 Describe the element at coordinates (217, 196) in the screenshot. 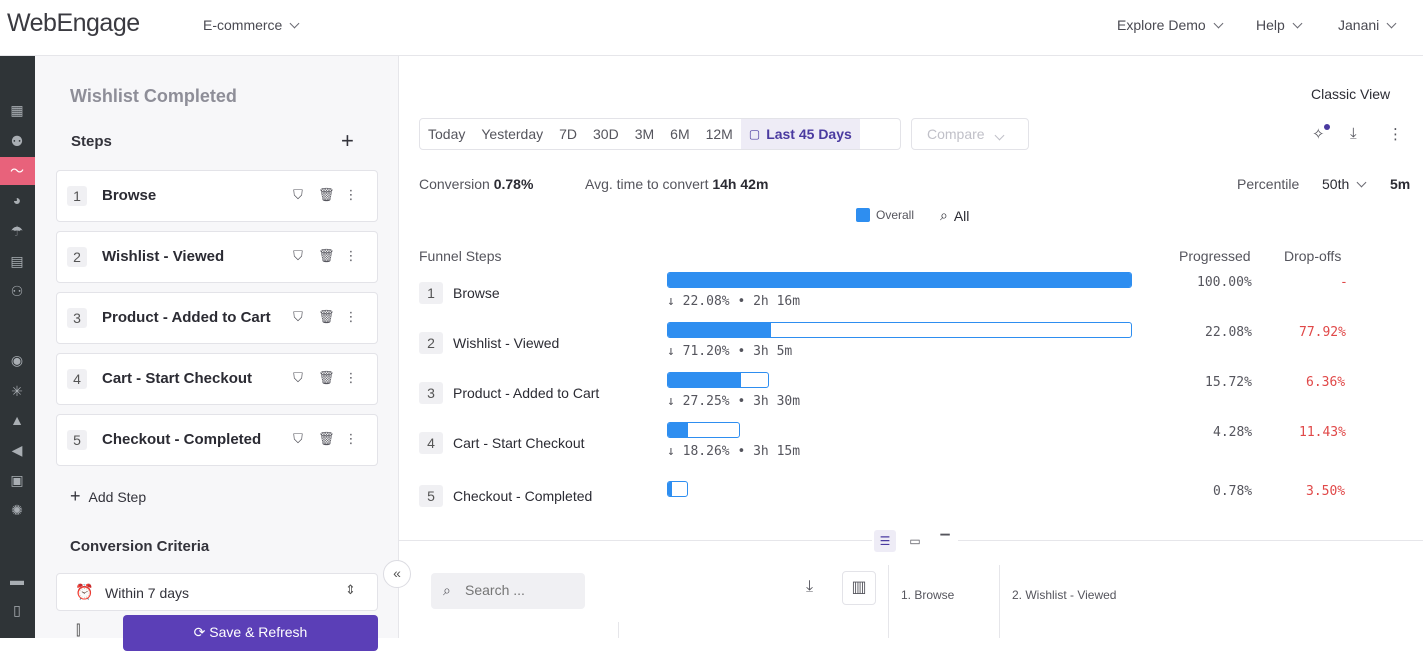

I see `step-card-1: 1 Browse ⛉ 🗑 ⋮` at that location.